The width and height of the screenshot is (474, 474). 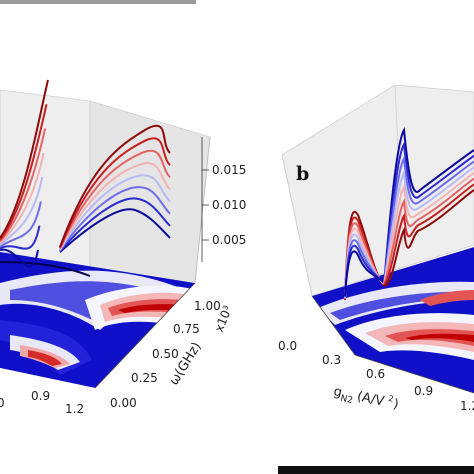 What do you see at coordinates (207, 306) in the screenshot?
I see `panel-a-y-tick-label-5: 1.00` at bounding box center [207, 306].